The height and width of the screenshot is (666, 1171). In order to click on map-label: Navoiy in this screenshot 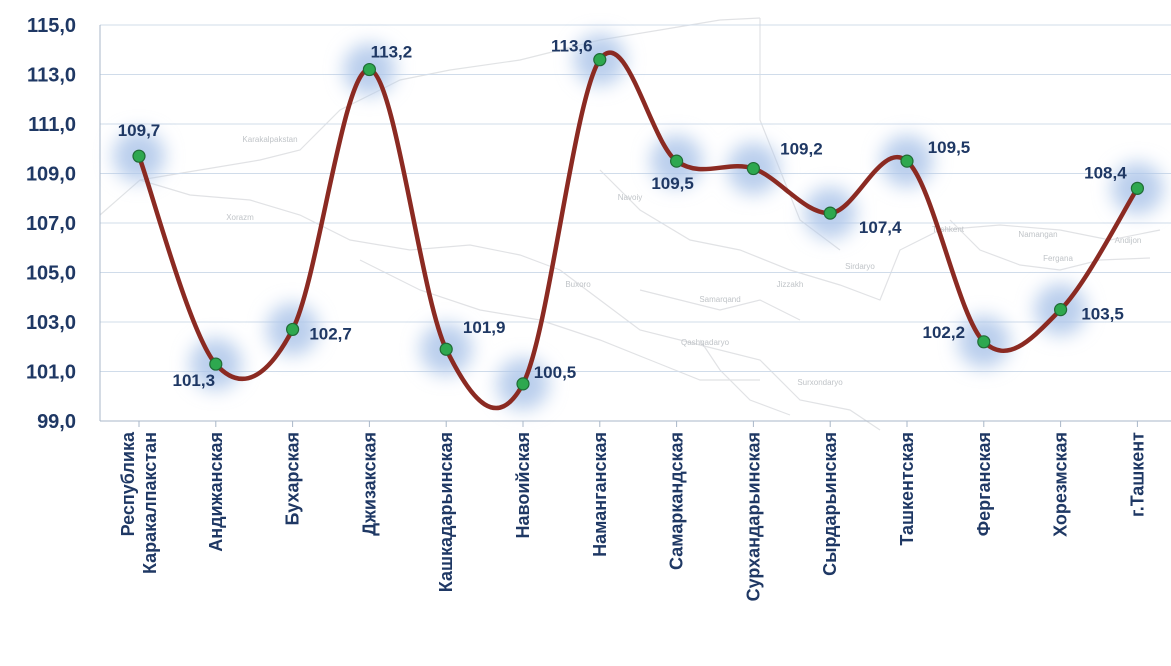, I will do `click(630, 197)`.